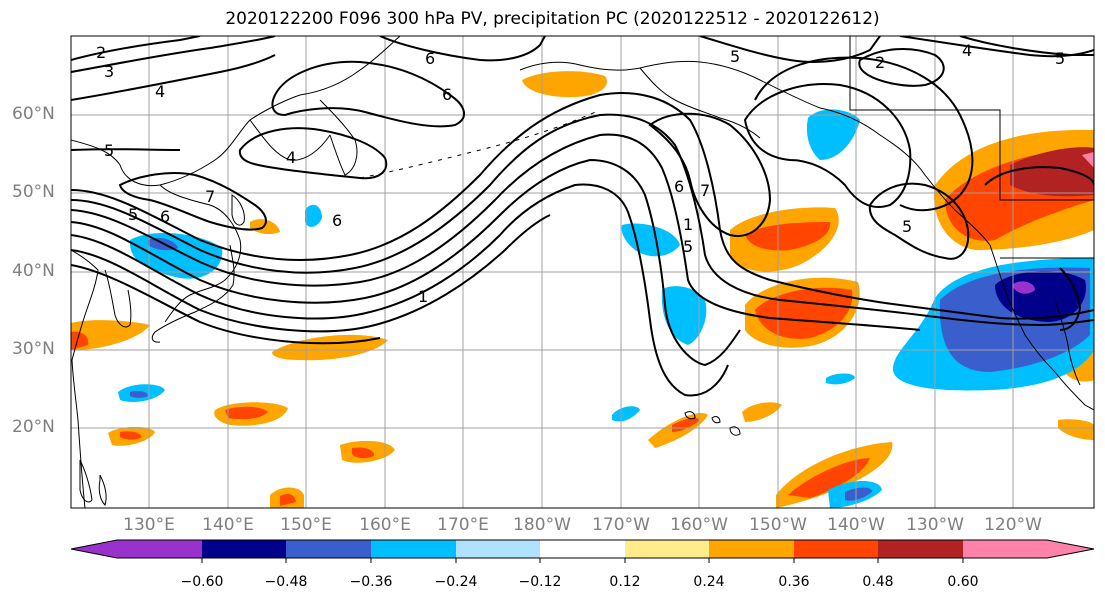 The height and width of the screenshot is (601, 1105). I want to click on colorbar-tick-label: −0.36, so click(371, 582).